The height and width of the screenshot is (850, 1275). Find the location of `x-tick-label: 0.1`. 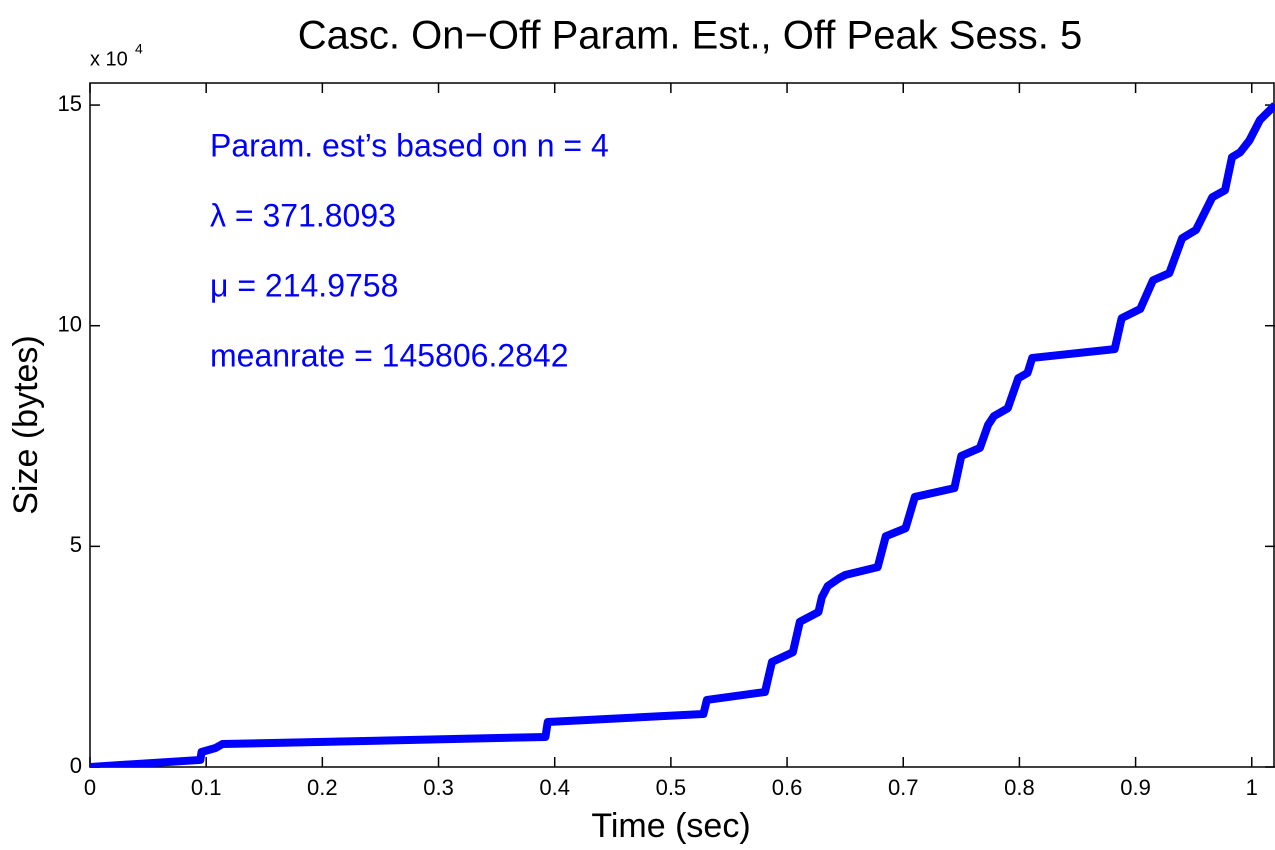

x-tick-label: 0.1 is located at coordinates (206, 787).